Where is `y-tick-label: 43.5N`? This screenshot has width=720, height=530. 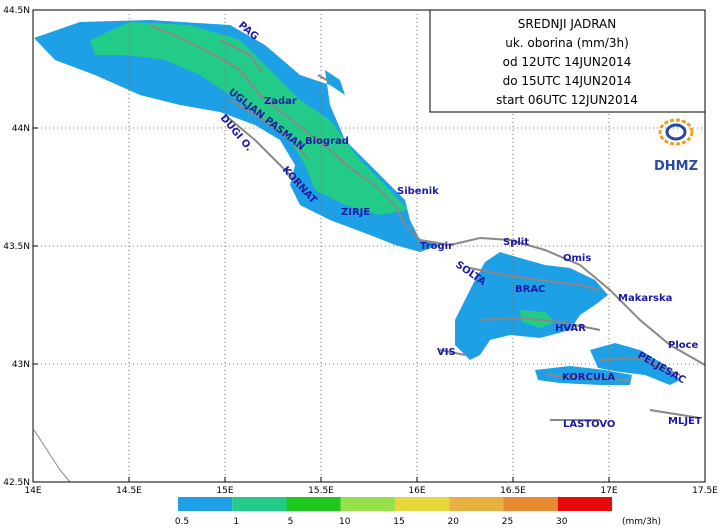
y-tick-label: 43.5N is located at coordinates (16, 247).